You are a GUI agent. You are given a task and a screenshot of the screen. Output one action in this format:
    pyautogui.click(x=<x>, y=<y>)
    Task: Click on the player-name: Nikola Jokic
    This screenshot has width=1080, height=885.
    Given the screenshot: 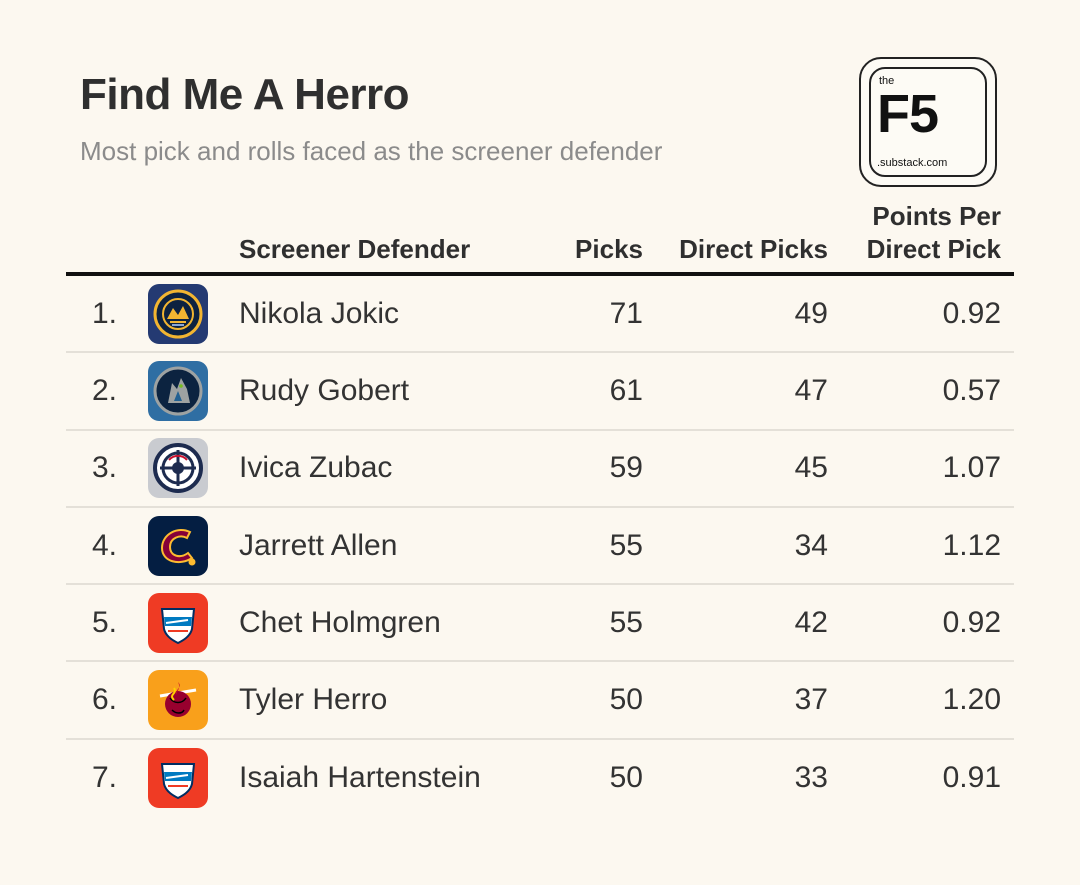 What is the action you would take?
    pyautogui.click(x=319, y=313)
    